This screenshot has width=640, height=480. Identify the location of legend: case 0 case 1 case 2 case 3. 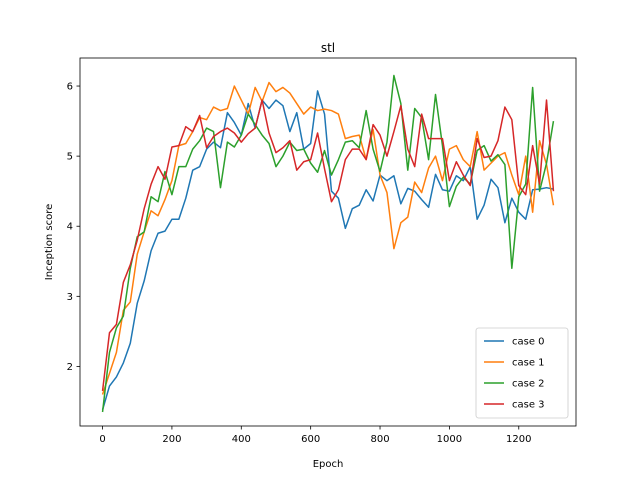
(522, 373).